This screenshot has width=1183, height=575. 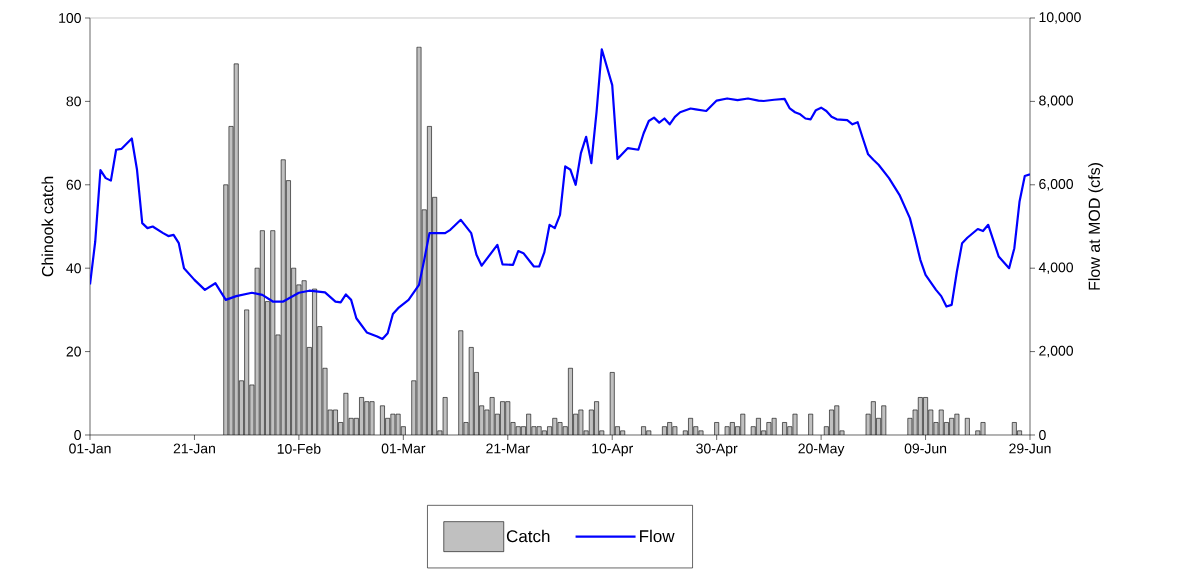 What do you see at coordinates (73, 184) in the screenshot?
I see `y-tick-label: 60` at bounding box center [73, 184].